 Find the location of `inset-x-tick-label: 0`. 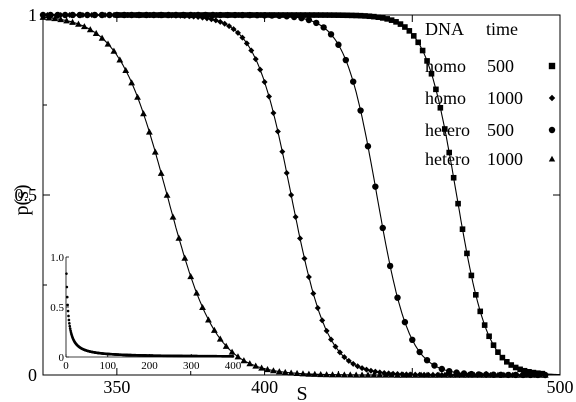

inset-x-tick-label: 0 is located at coordinates (66, 366).